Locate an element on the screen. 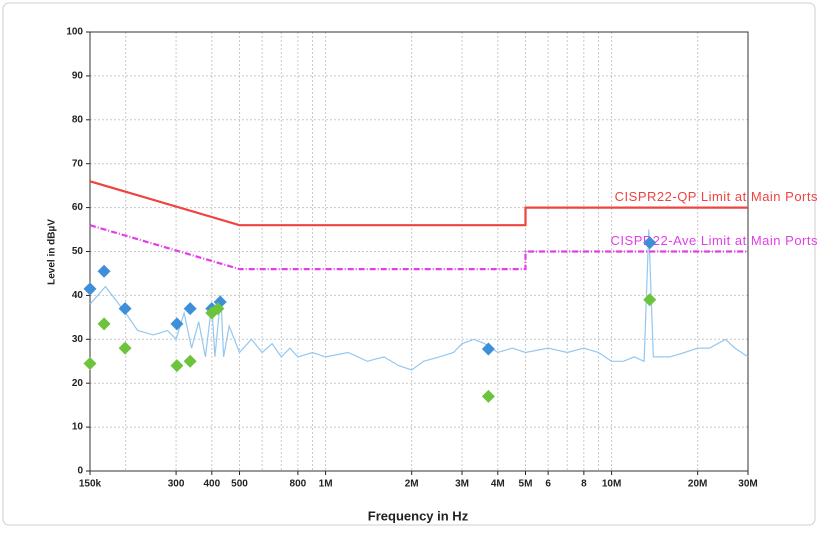 The height and width of the screenshot is (535, 820). y-tick-label: 60 is located at coordinates (78, 207).